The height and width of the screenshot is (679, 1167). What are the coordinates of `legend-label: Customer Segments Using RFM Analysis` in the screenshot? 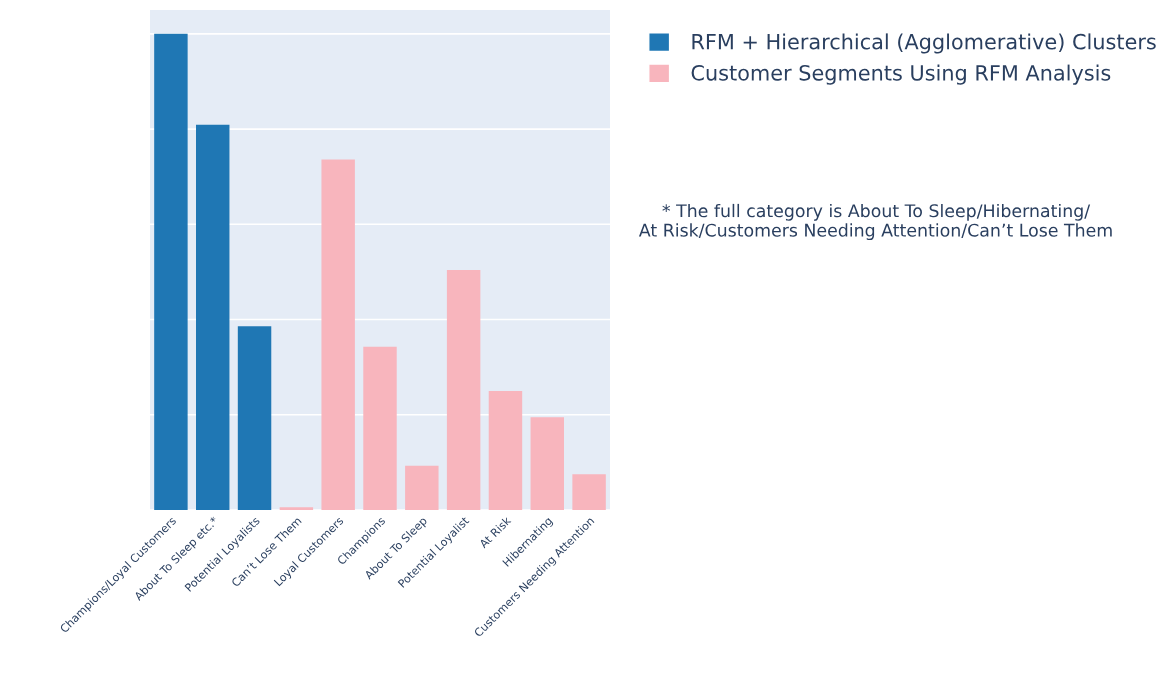 It's located at (901, 74).